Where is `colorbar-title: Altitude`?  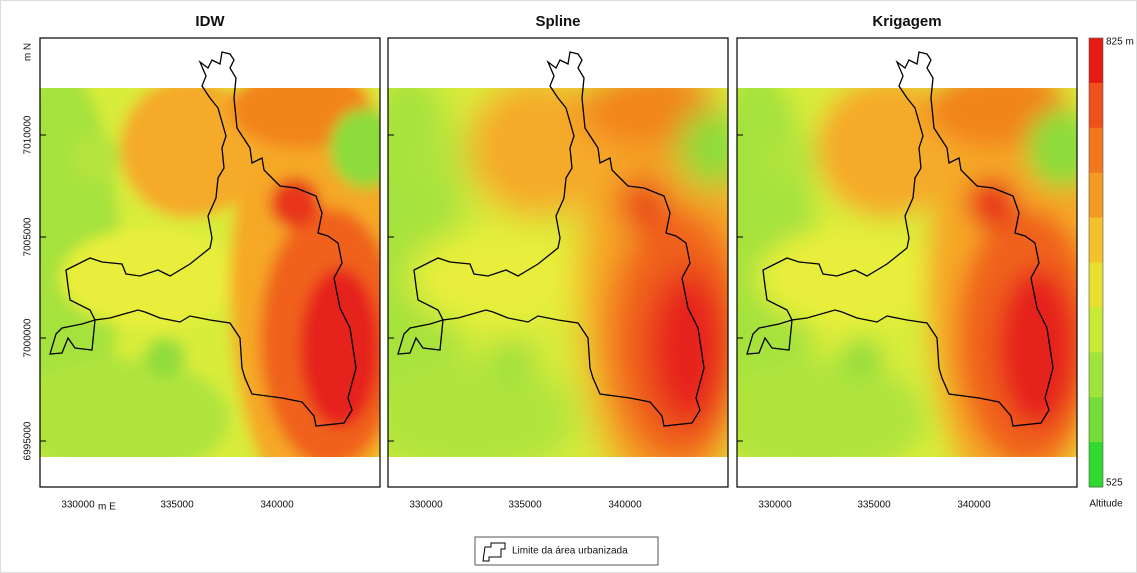 colorbar-title: Altitude is located at coordinates (1106, 504).